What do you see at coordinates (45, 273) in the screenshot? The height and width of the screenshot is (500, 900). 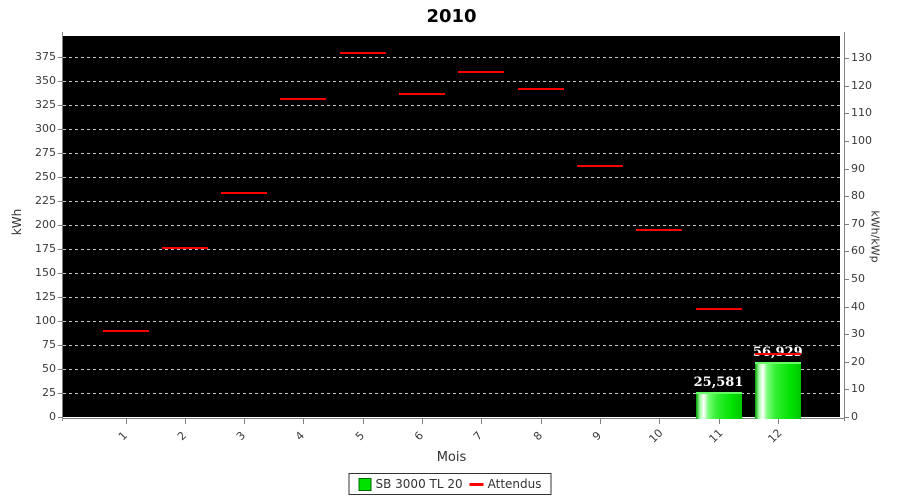 I see `left-axis-tick-label: 150` at bounding box center [45, 273].